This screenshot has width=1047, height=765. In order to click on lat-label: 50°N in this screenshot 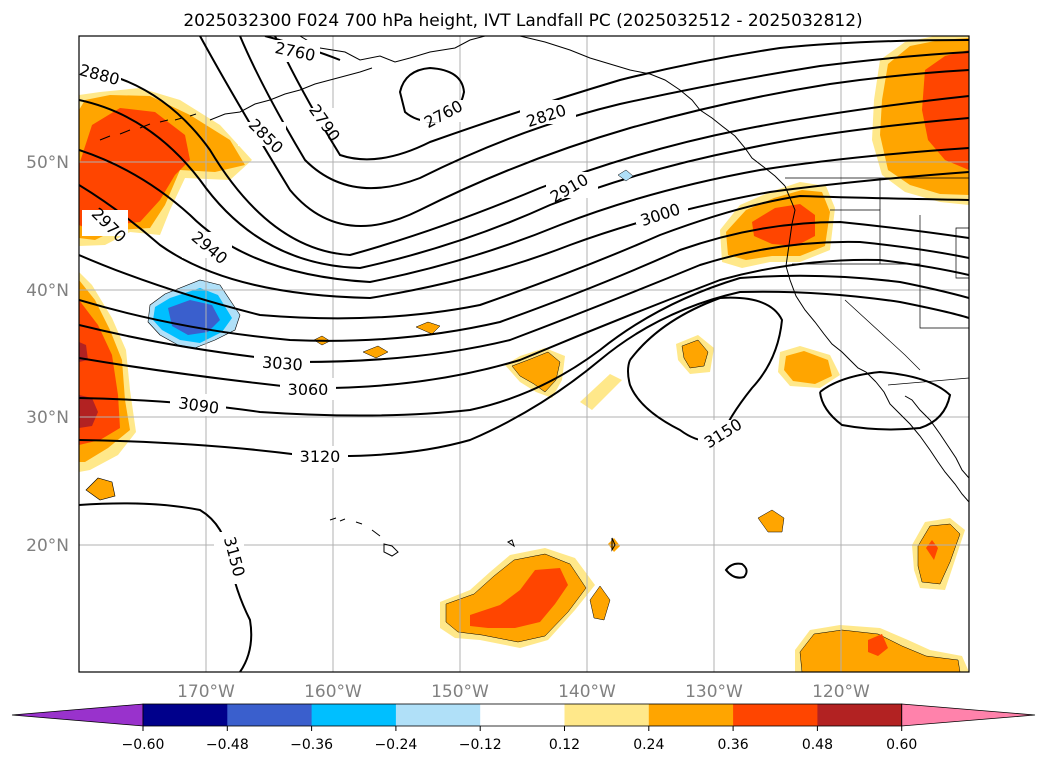, I will do `click(47, 163)`.